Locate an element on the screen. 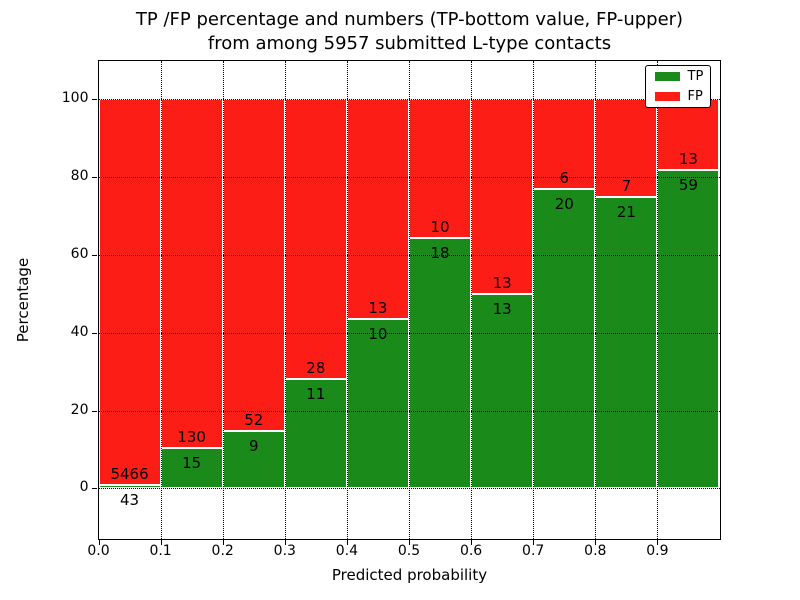 The image size is (800, 600). y-tick-label-60: 60 is located at coordinates (79, 253).